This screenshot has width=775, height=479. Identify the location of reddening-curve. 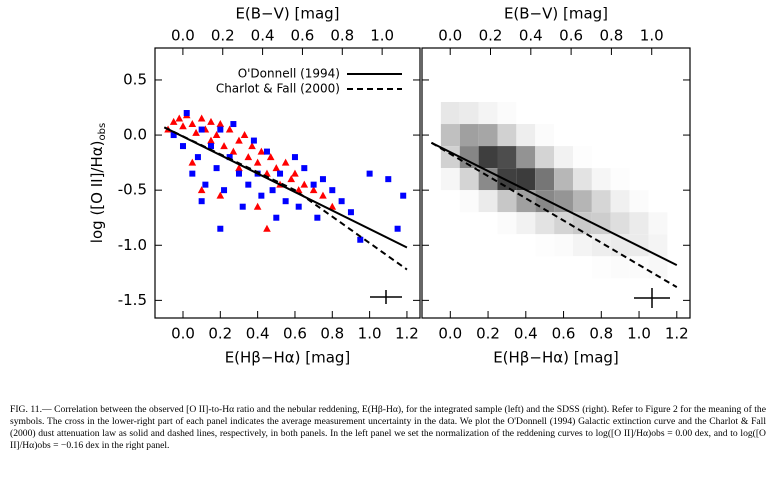
(285, 198).